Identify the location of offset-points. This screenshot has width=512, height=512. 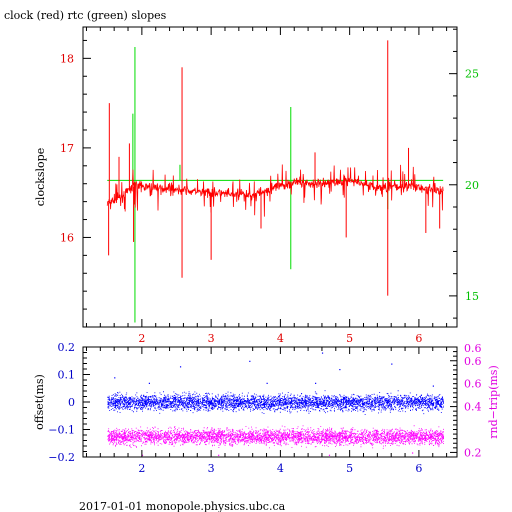
(276, 402).